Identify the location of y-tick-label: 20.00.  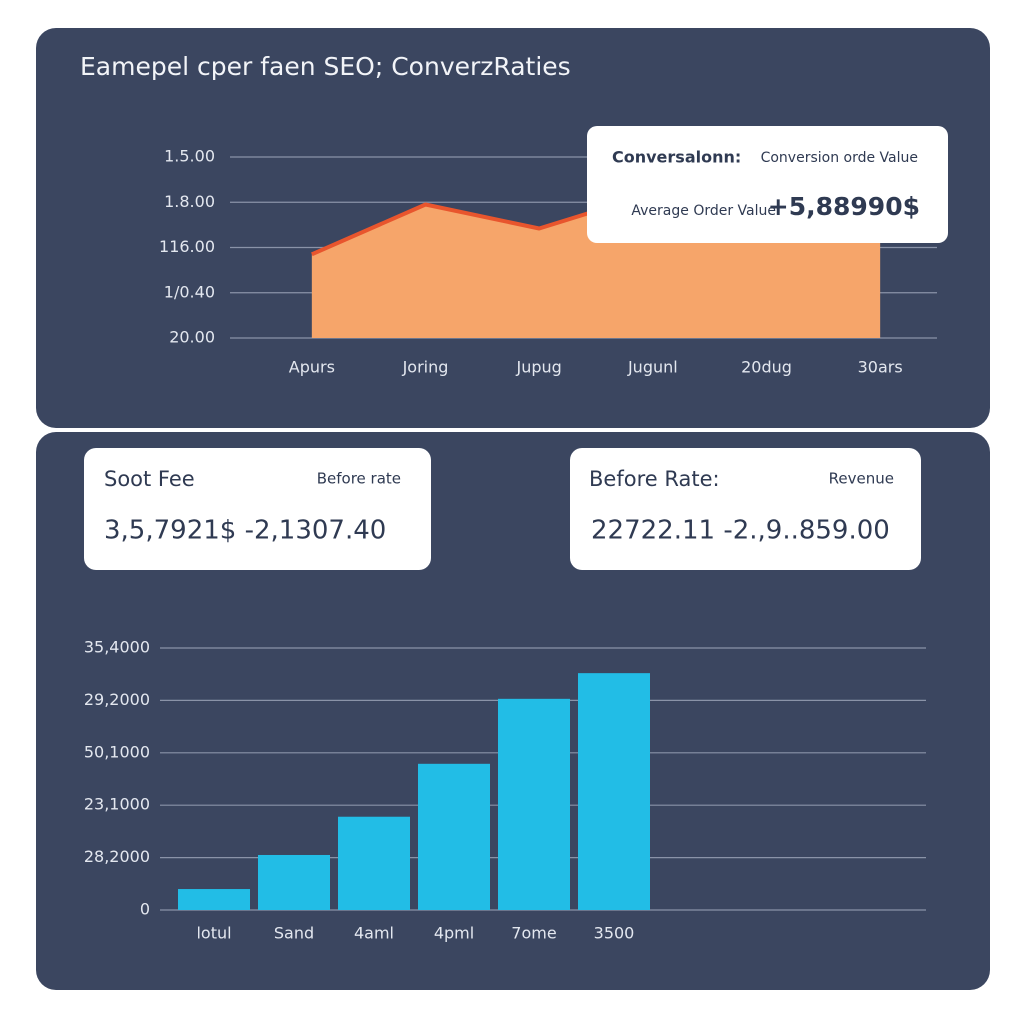
(192, 337).